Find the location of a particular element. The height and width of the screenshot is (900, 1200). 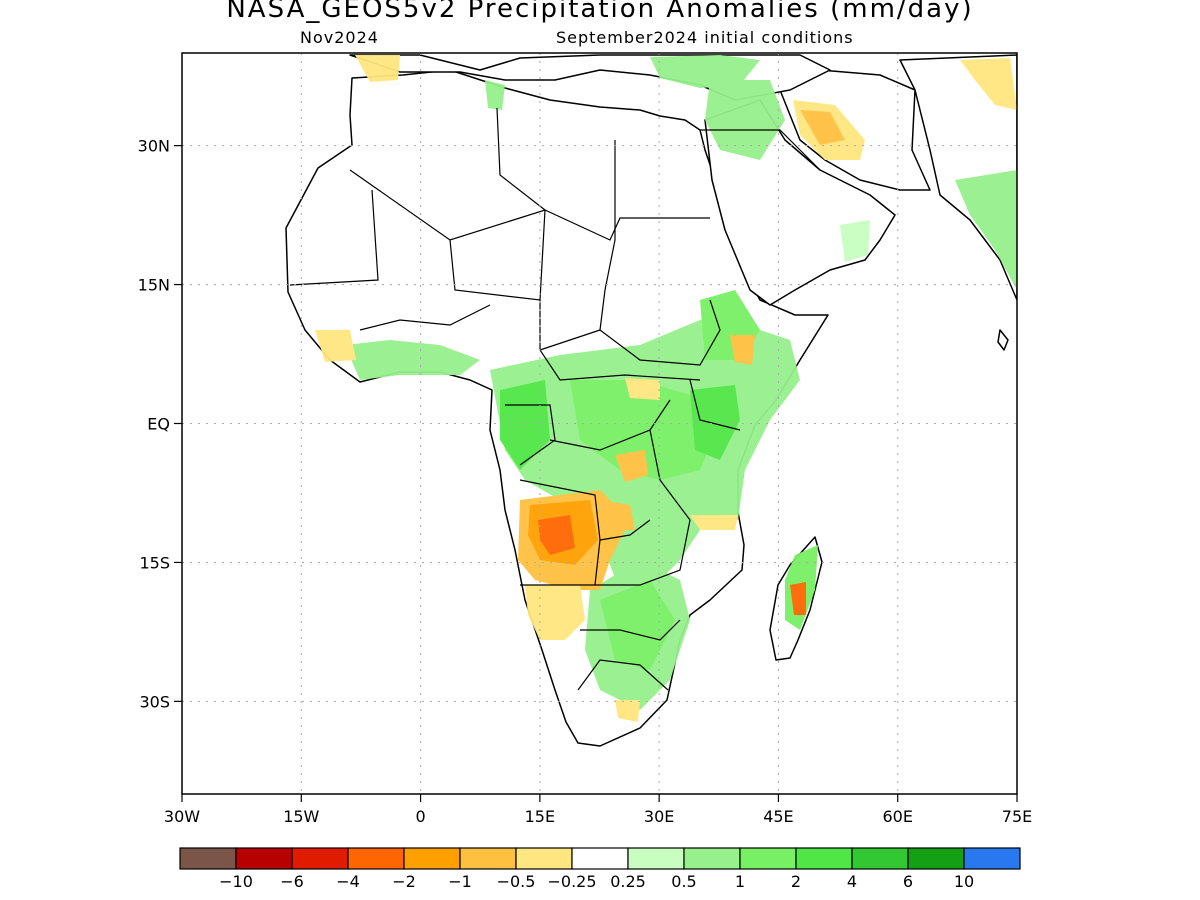

colorbar-label: −0.5 is located at coordinates (516, 881).